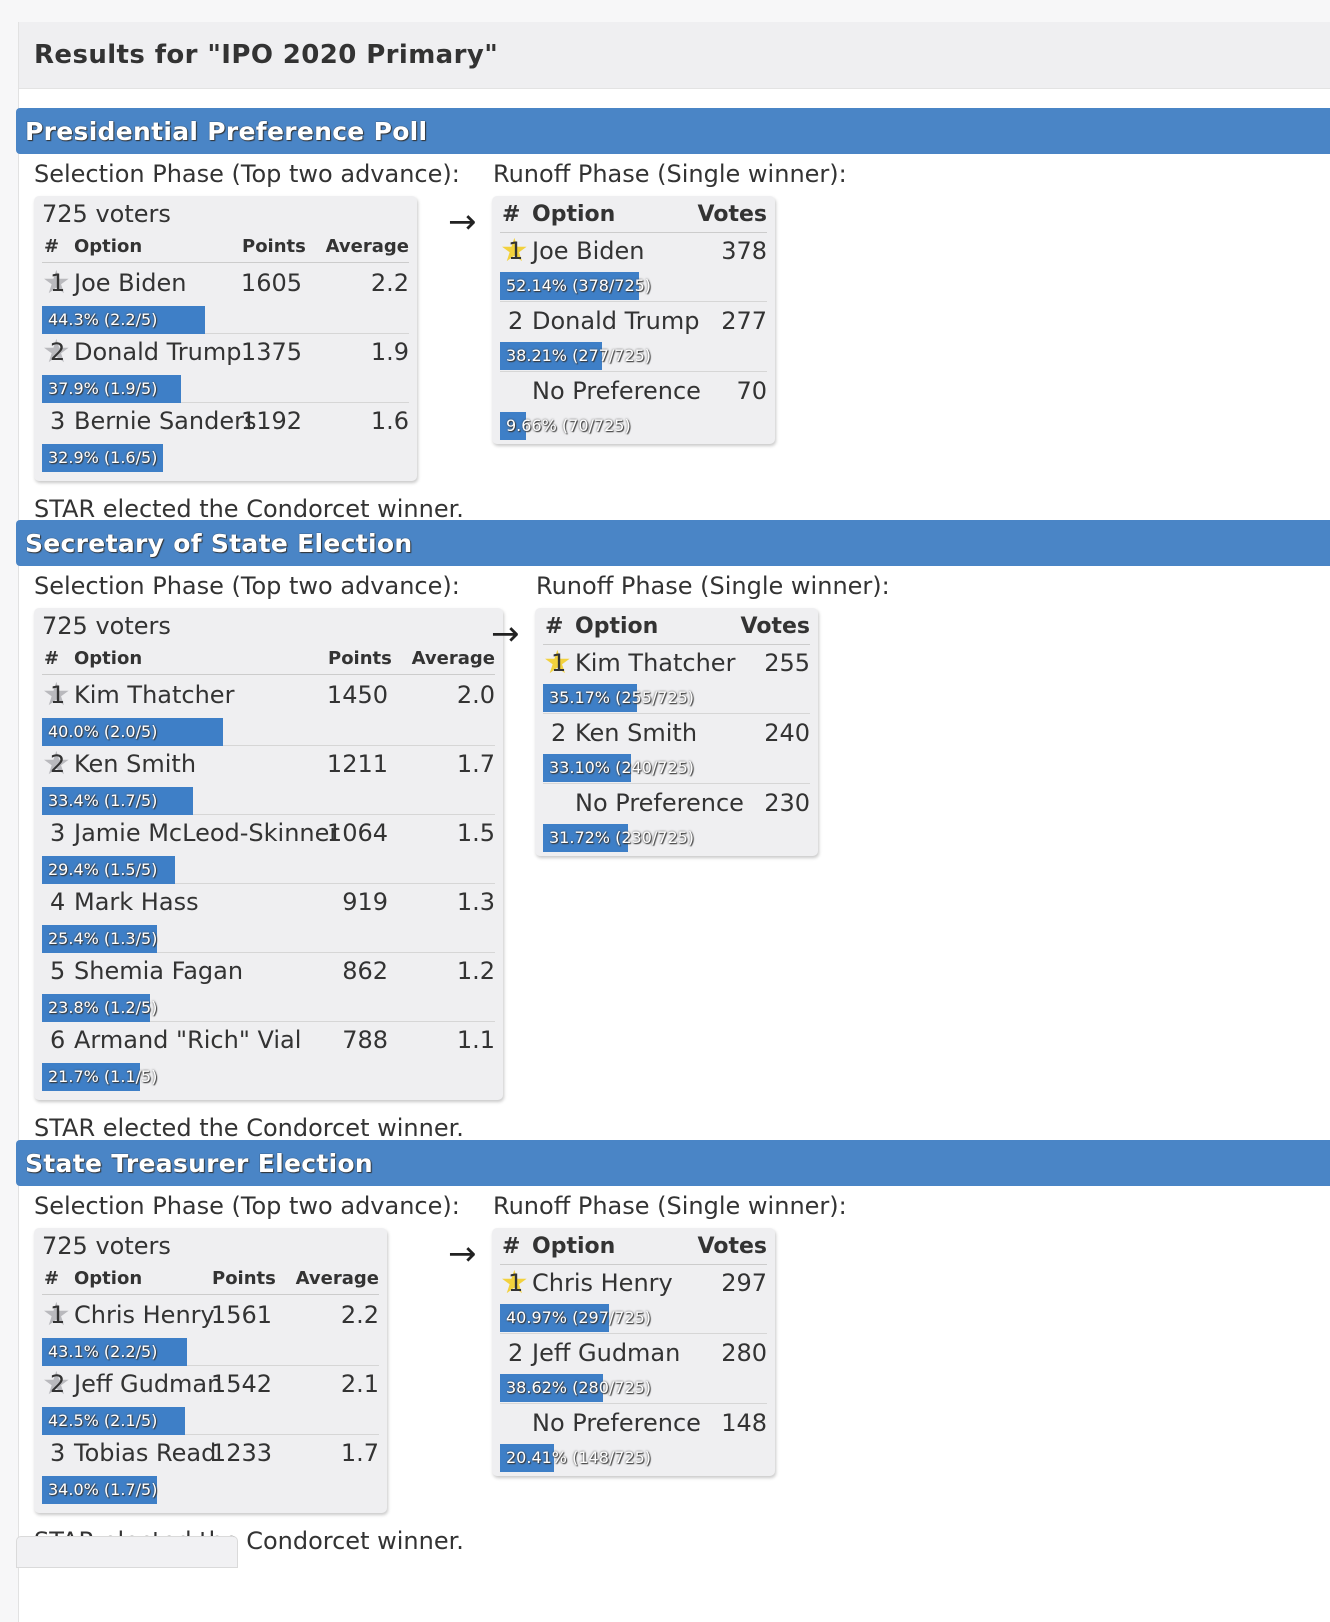 The width and height of the screenshot is (1330, 1622). What do you see at coordinates (268, 780) in the screenshot?
I see `candidate-row: ★ 2 Ken Smith 1211 1.7 33.4% (1.7/5)` at bounding box center [268, 780].